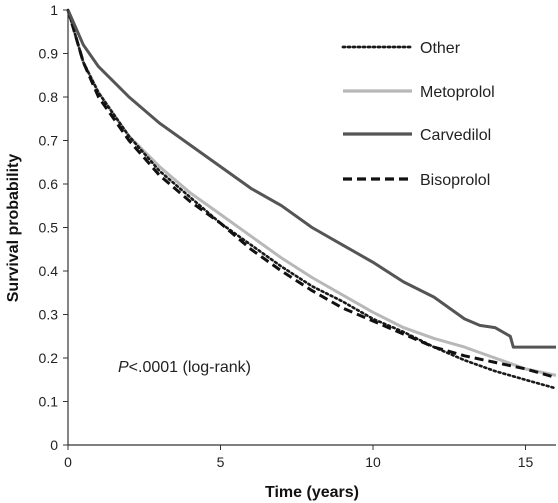 This screenshot has width=558, height=503. What do you see at coordinates (49, 315) in the screenshot?
I see `y-tick-label: 0.3` at bounding box center [49, 315].